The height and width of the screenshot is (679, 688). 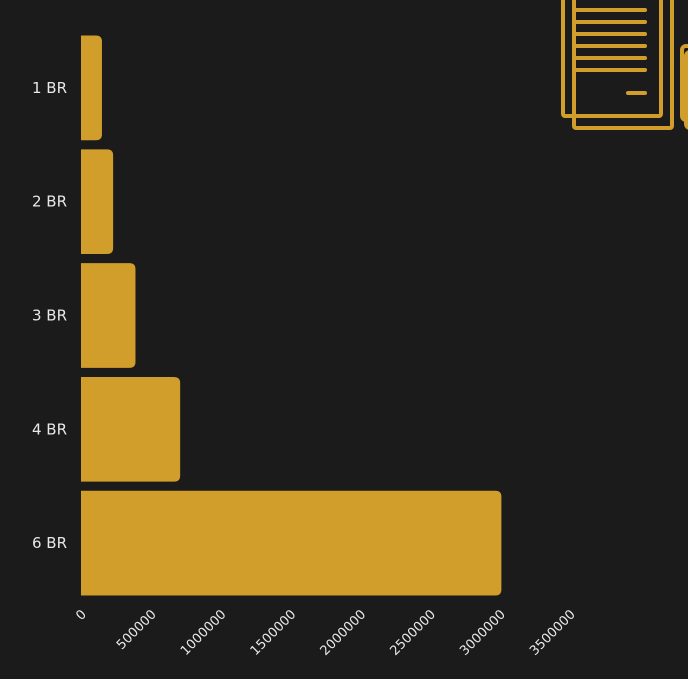 What do you see at coordinates (49, 202) in the screenshot?
I see `y-tick-label: 2 BR` at bounding box center [49, 202].